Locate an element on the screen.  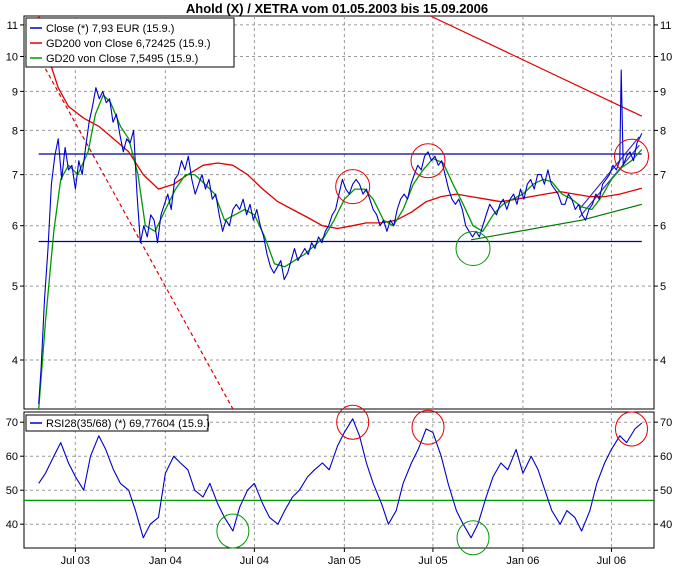
rsi-ytick-label-right-3: 70 is located at coordinates (666, 423).